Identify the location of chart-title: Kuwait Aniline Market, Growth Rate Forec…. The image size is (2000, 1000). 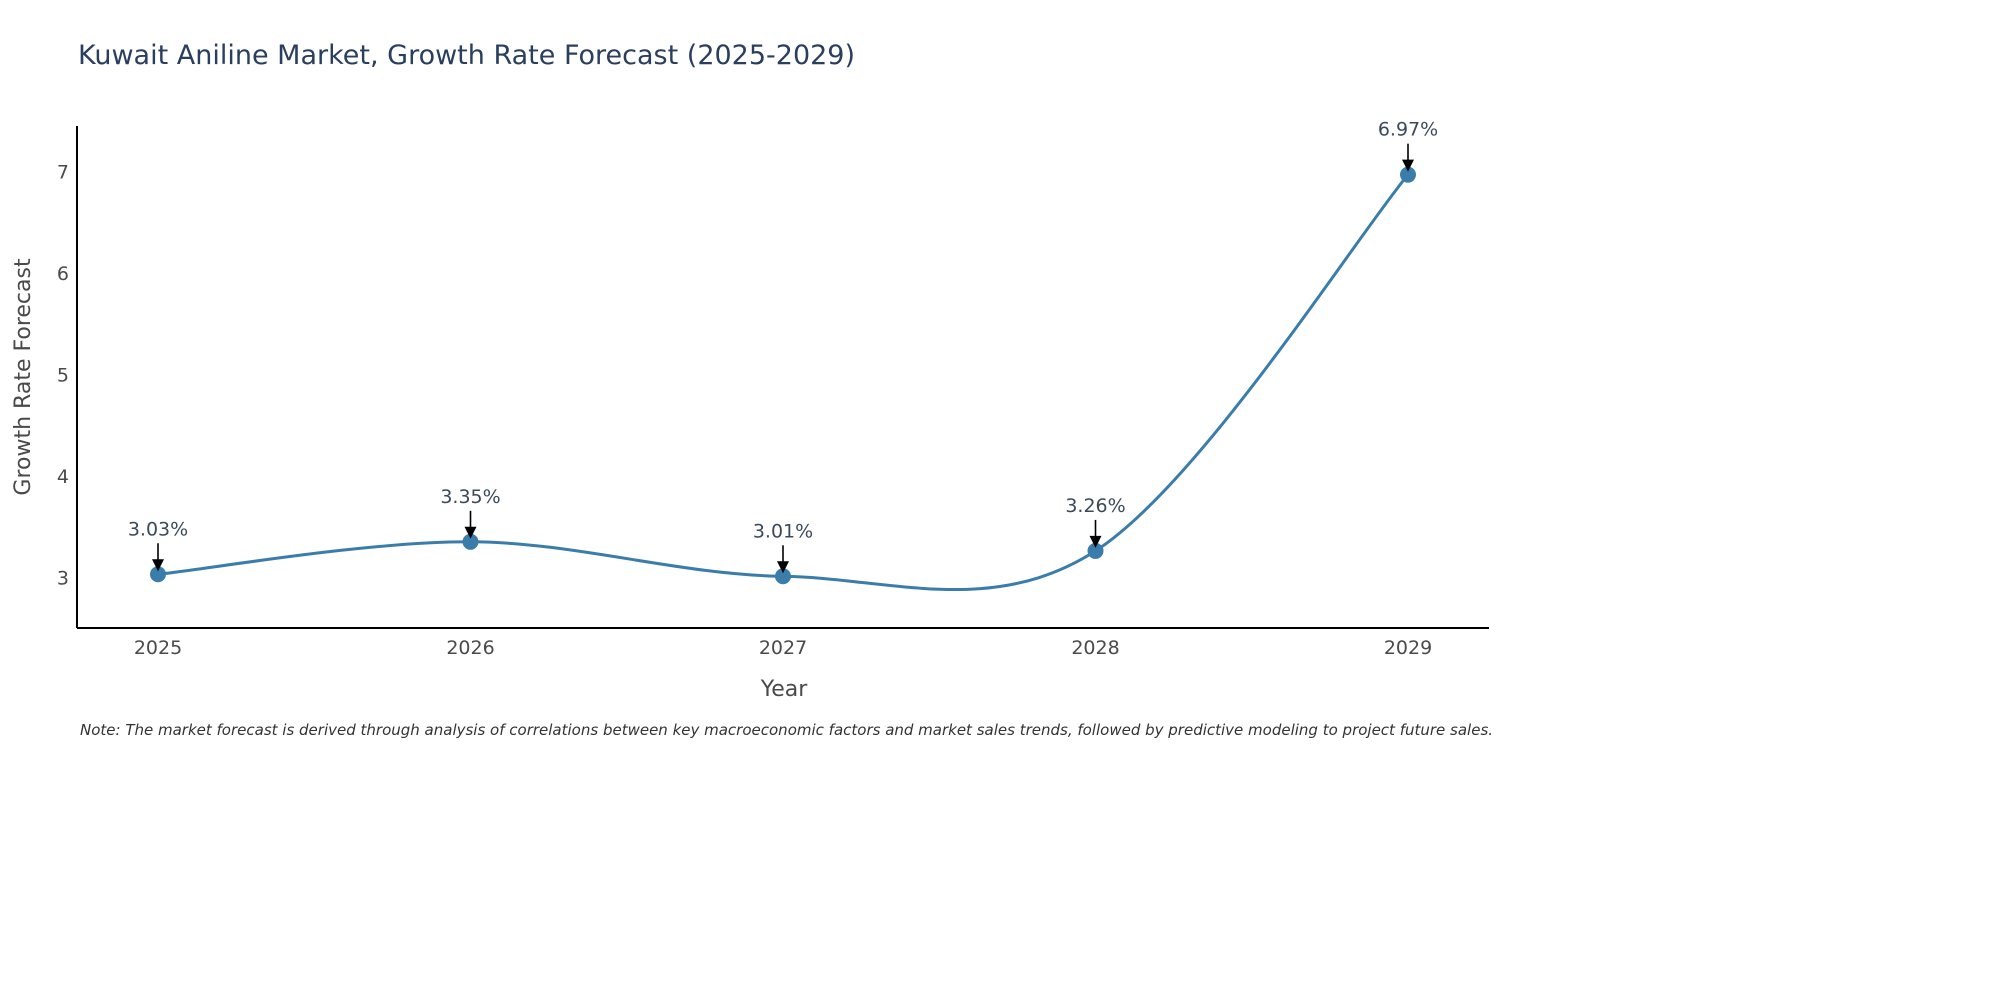
(466, 55).